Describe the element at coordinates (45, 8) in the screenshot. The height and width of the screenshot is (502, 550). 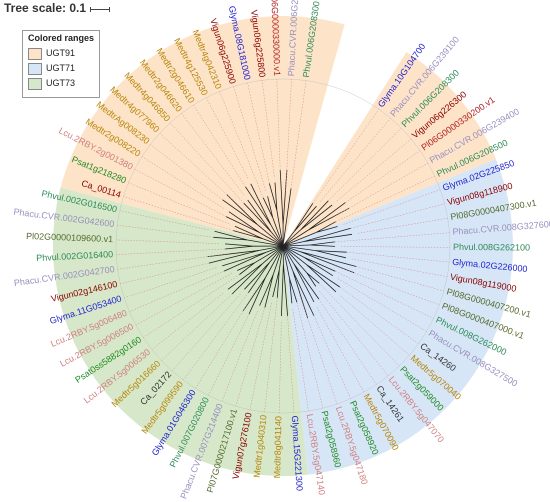
I see `tree-scale-label: Tree scale: 0.1` at that location.